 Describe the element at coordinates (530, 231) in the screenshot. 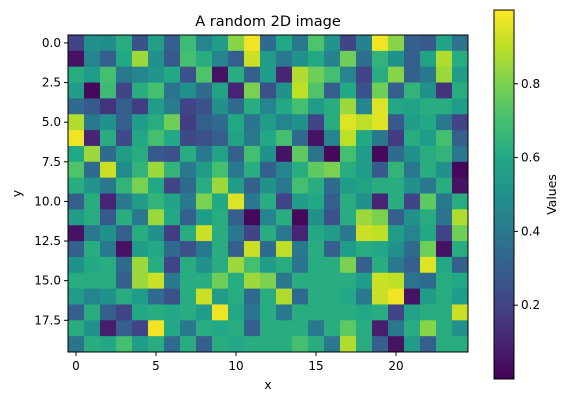

I see `colorbar-tick-label: 0.4` at that location.